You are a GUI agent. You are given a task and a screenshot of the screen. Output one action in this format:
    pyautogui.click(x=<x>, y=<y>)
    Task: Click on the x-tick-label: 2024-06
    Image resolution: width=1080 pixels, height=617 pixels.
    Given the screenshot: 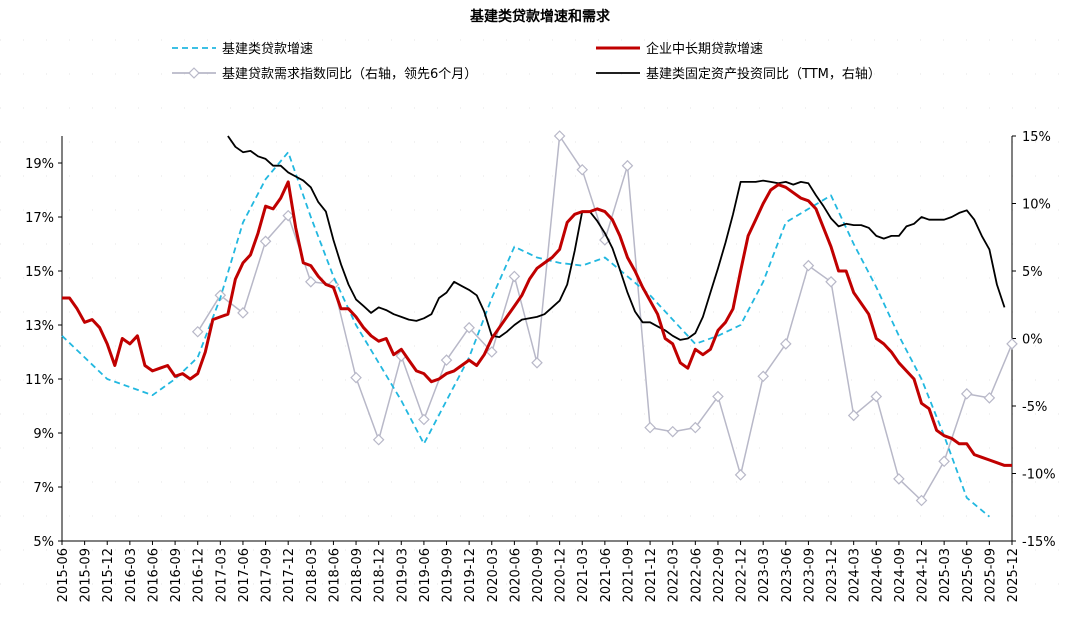 What is the action you would take?
    pyautogui.click(x=877, y=575)
    